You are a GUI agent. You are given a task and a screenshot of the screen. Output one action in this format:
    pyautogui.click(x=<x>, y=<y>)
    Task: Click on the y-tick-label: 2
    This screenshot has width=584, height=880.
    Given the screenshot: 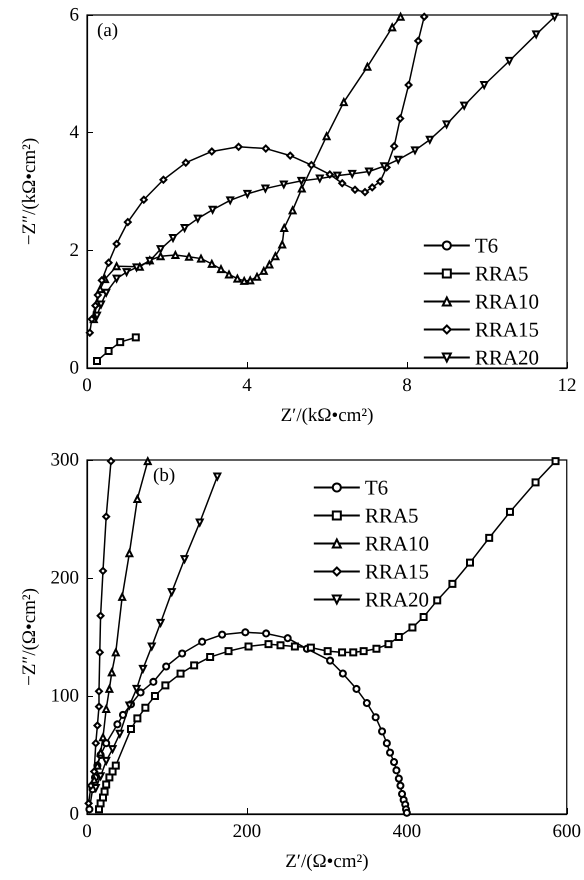 What is the action you would take?
    pyautogui.click(x=74, y=250)
    